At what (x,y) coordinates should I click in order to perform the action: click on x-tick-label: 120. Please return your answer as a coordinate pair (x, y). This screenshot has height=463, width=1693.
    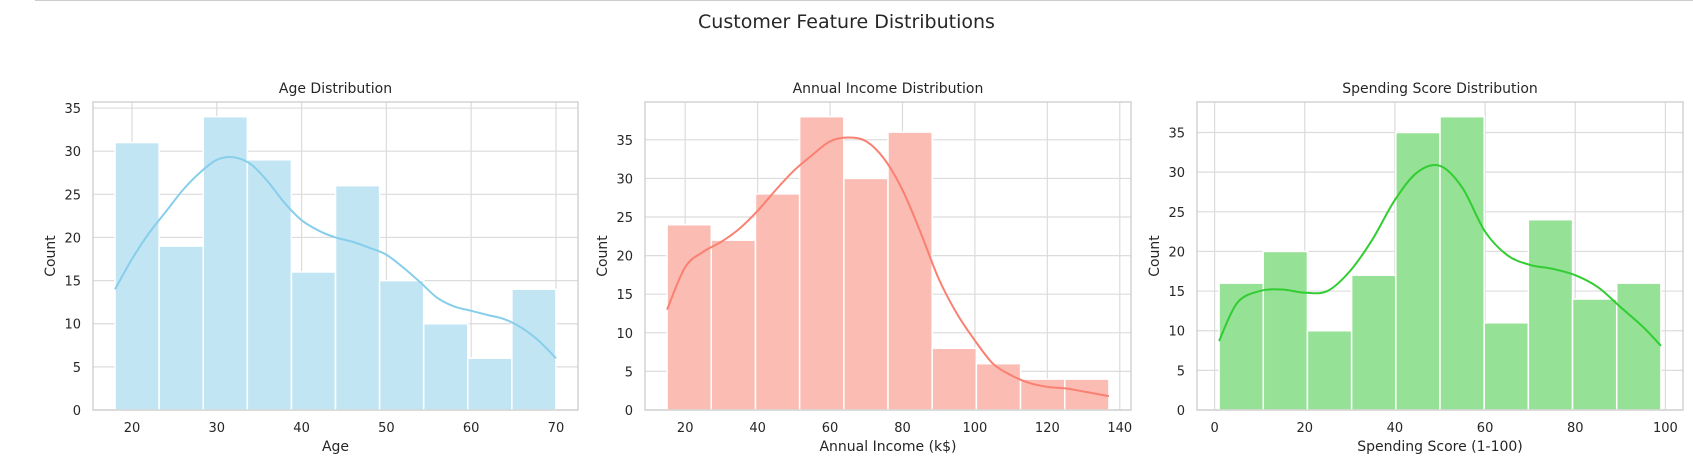
    Looking at the image, I should click on (1047, 428).